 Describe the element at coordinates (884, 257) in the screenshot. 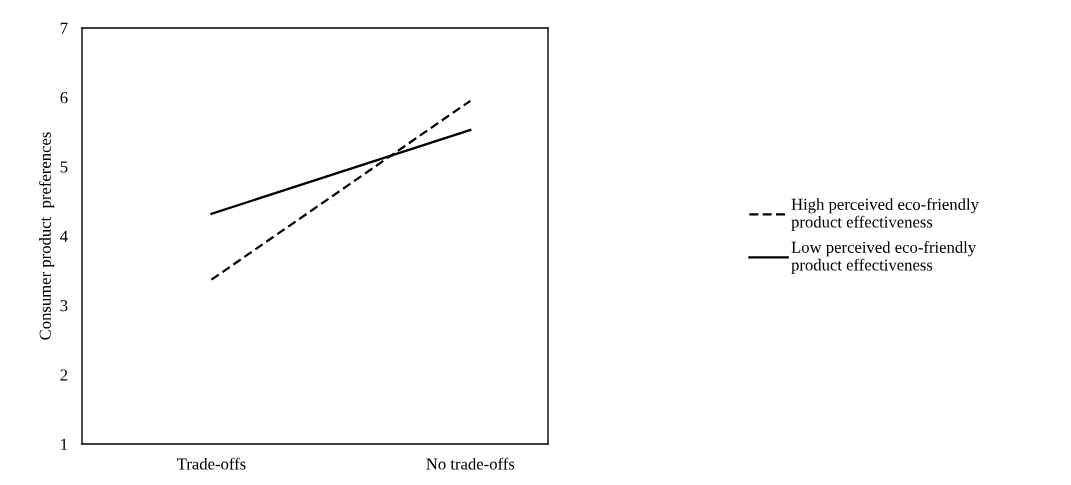

I see `legend-label: Low perceived eco-friendly product effectiveness` at that location.